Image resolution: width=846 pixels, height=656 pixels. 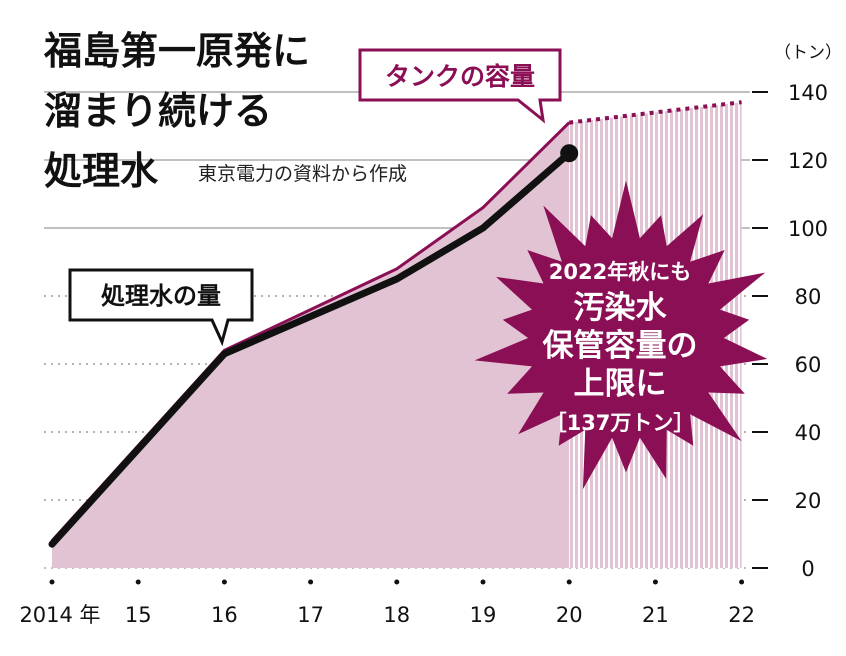 What do you see at coordinates (569, 615) in the screenshot?
I see `x-tick-label: 20` at bounding box center [569, 615].